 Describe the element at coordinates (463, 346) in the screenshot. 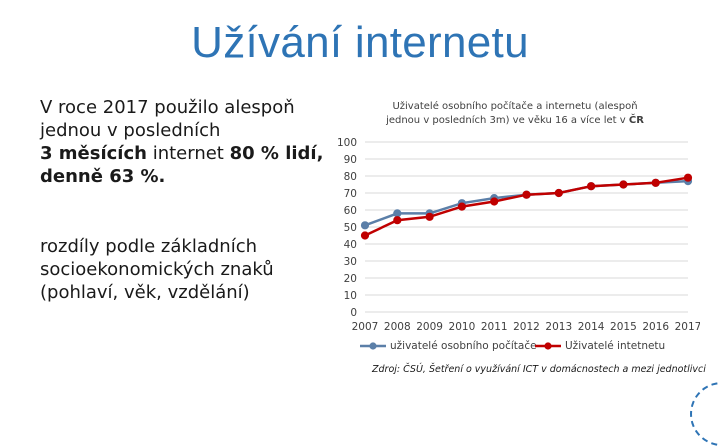

I see `legend-label: uživatelé osobního počítače` at that location.